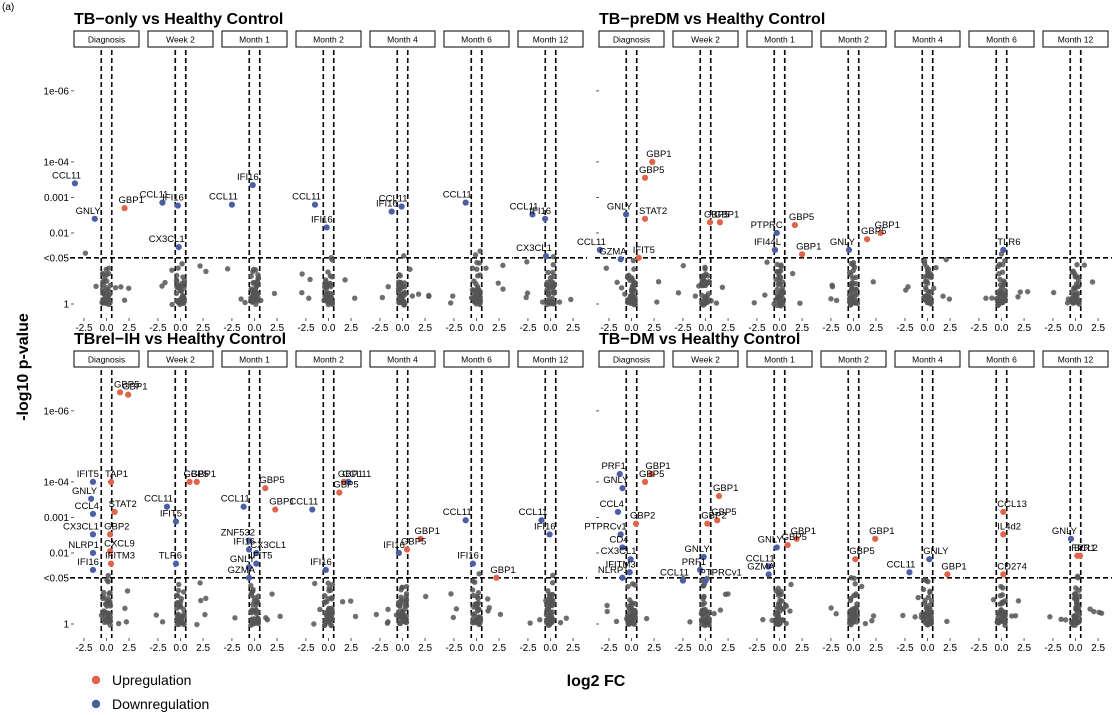 The image size is (1118, 715). What do you see at coordinates (402, 360) in the screenshot?
I see `facet-strip-label: Month 4` at bounding box center [402, 360].